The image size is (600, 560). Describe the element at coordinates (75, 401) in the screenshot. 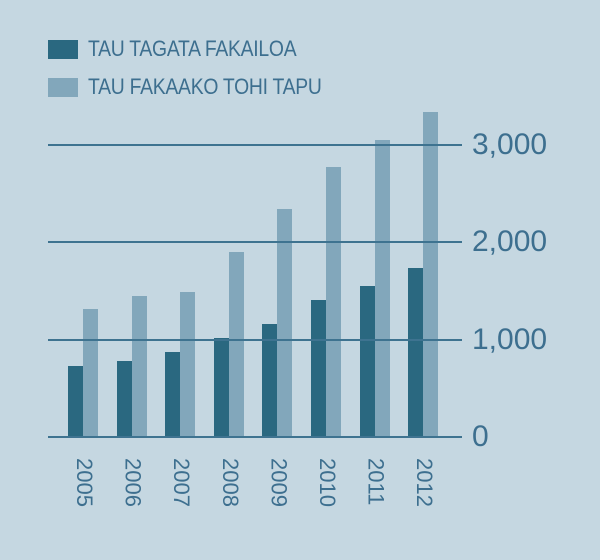

I see `bar-2005-tagata-fakailoa` at that location.